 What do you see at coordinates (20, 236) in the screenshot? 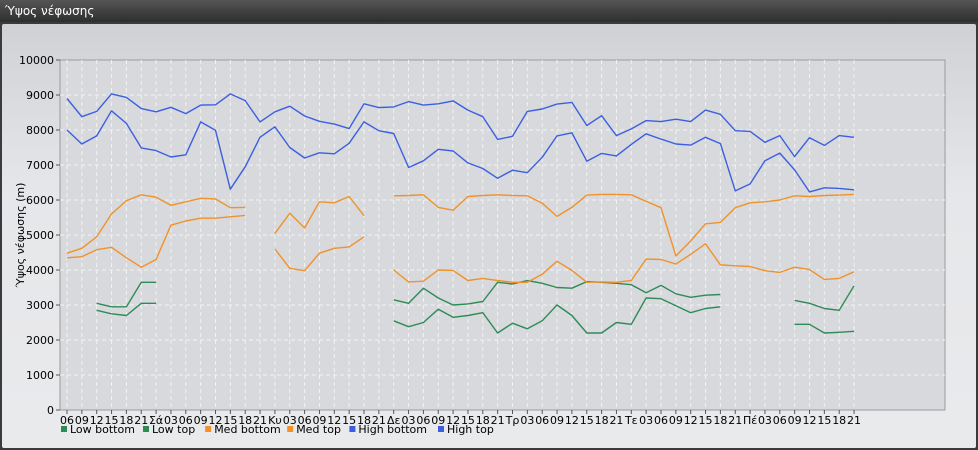
I see `y-axis-label: Ύψος νέφωσης (m)` at bounding box center [20, 236].